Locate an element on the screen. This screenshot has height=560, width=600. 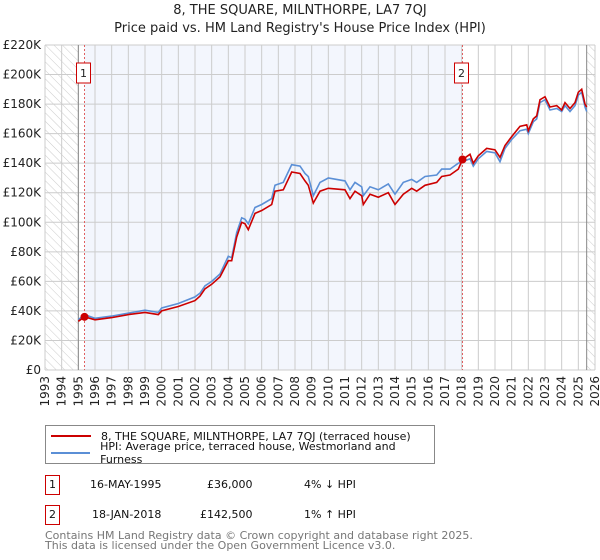
transaction-hpi: 1% ↑ HPI is located at coordinates (330, 514).